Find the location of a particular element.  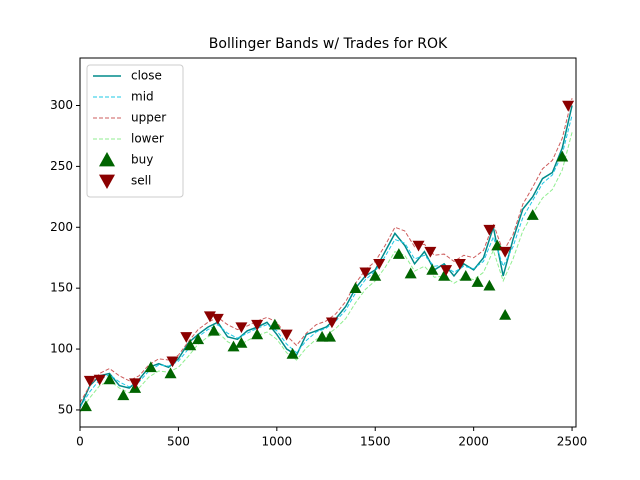

legend-label: lower is located at coordinates (147, 139).